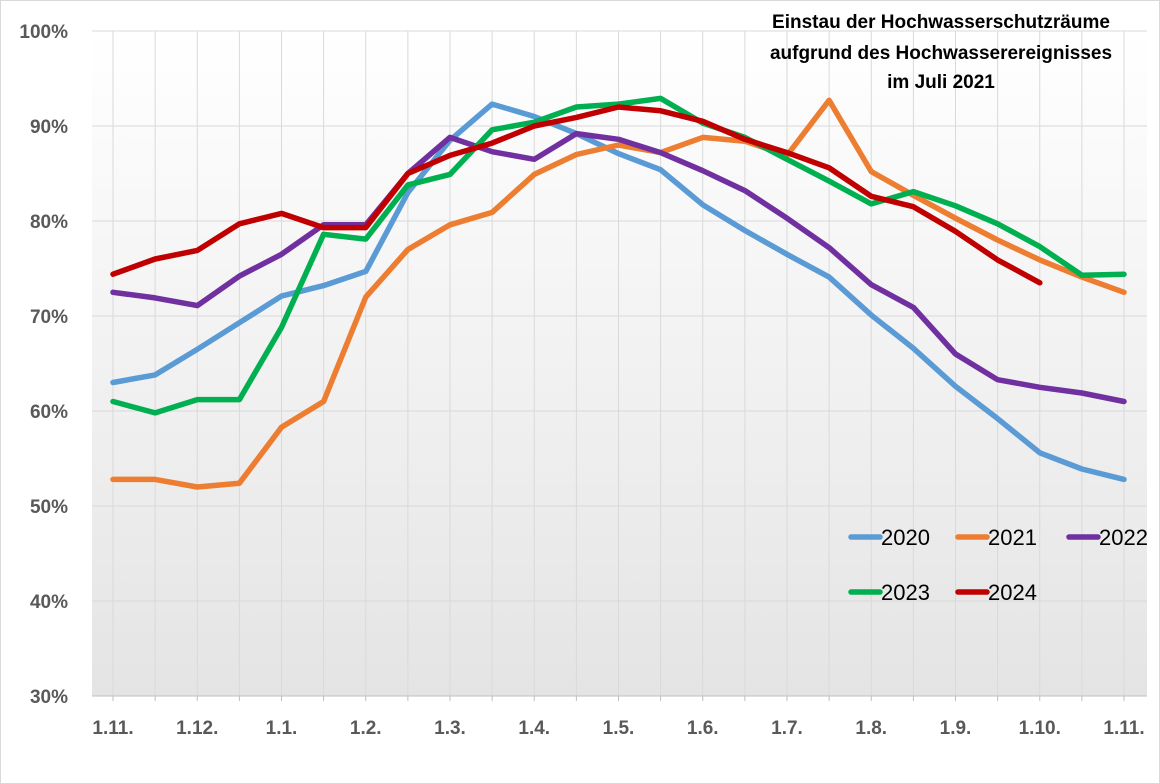 The image size is (1160, 784). Describe the element at coordinates (366, 728) in the screenshot. I see `x-tick-label: 1.2.` at that location.